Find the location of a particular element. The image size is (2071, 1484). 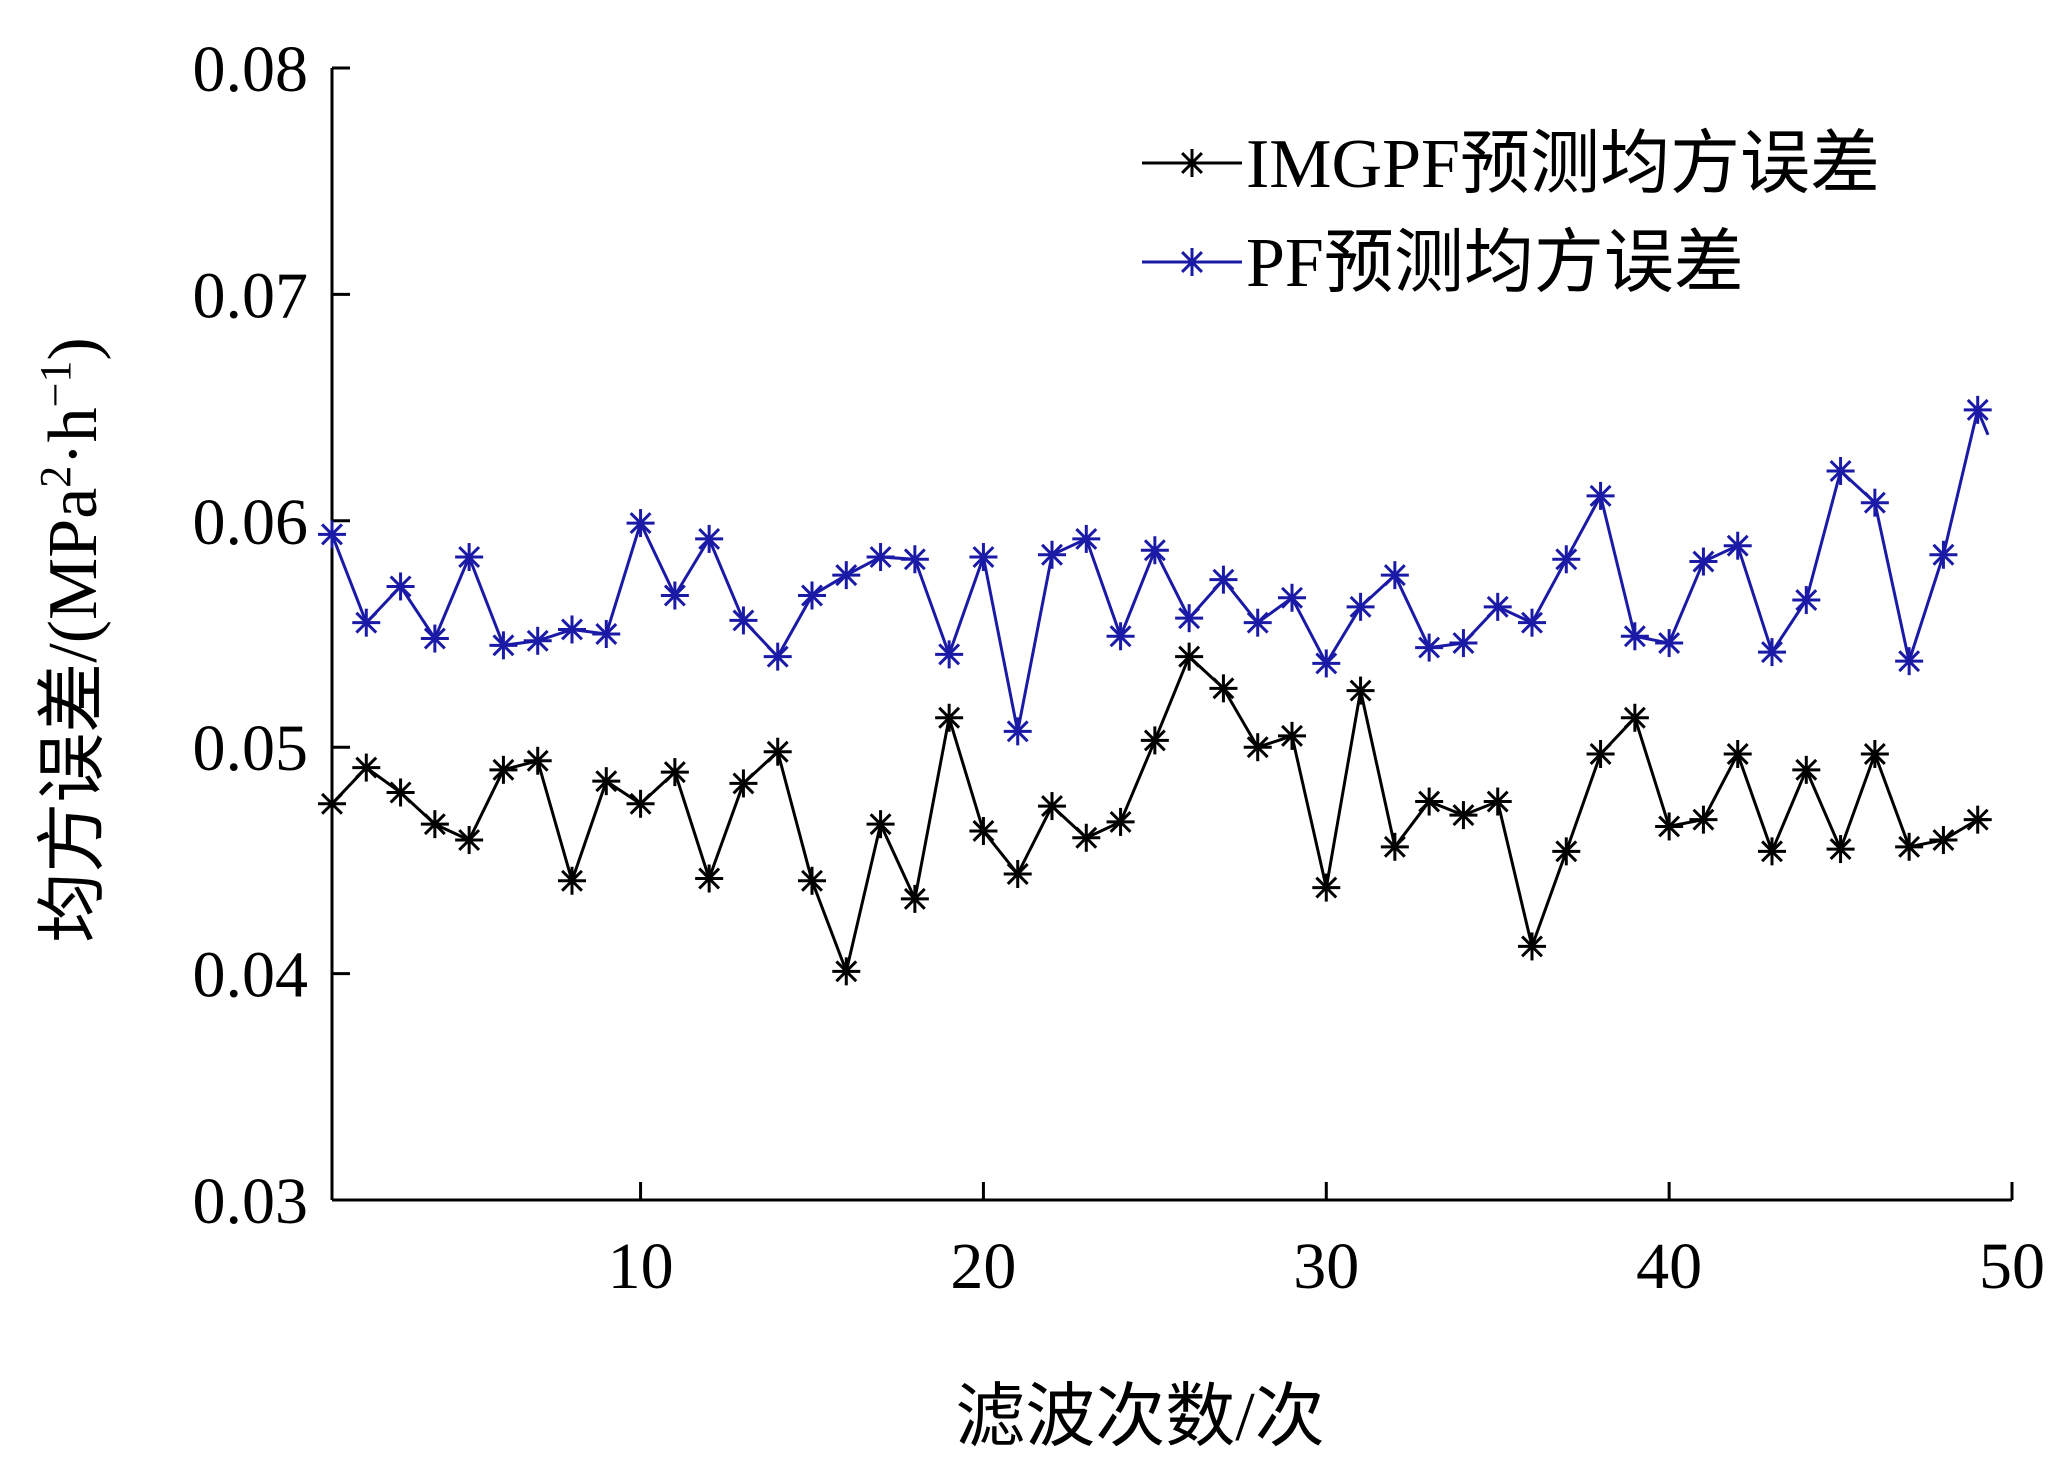

y-tick-label: 0.07 is located at coordinates (251, 295).